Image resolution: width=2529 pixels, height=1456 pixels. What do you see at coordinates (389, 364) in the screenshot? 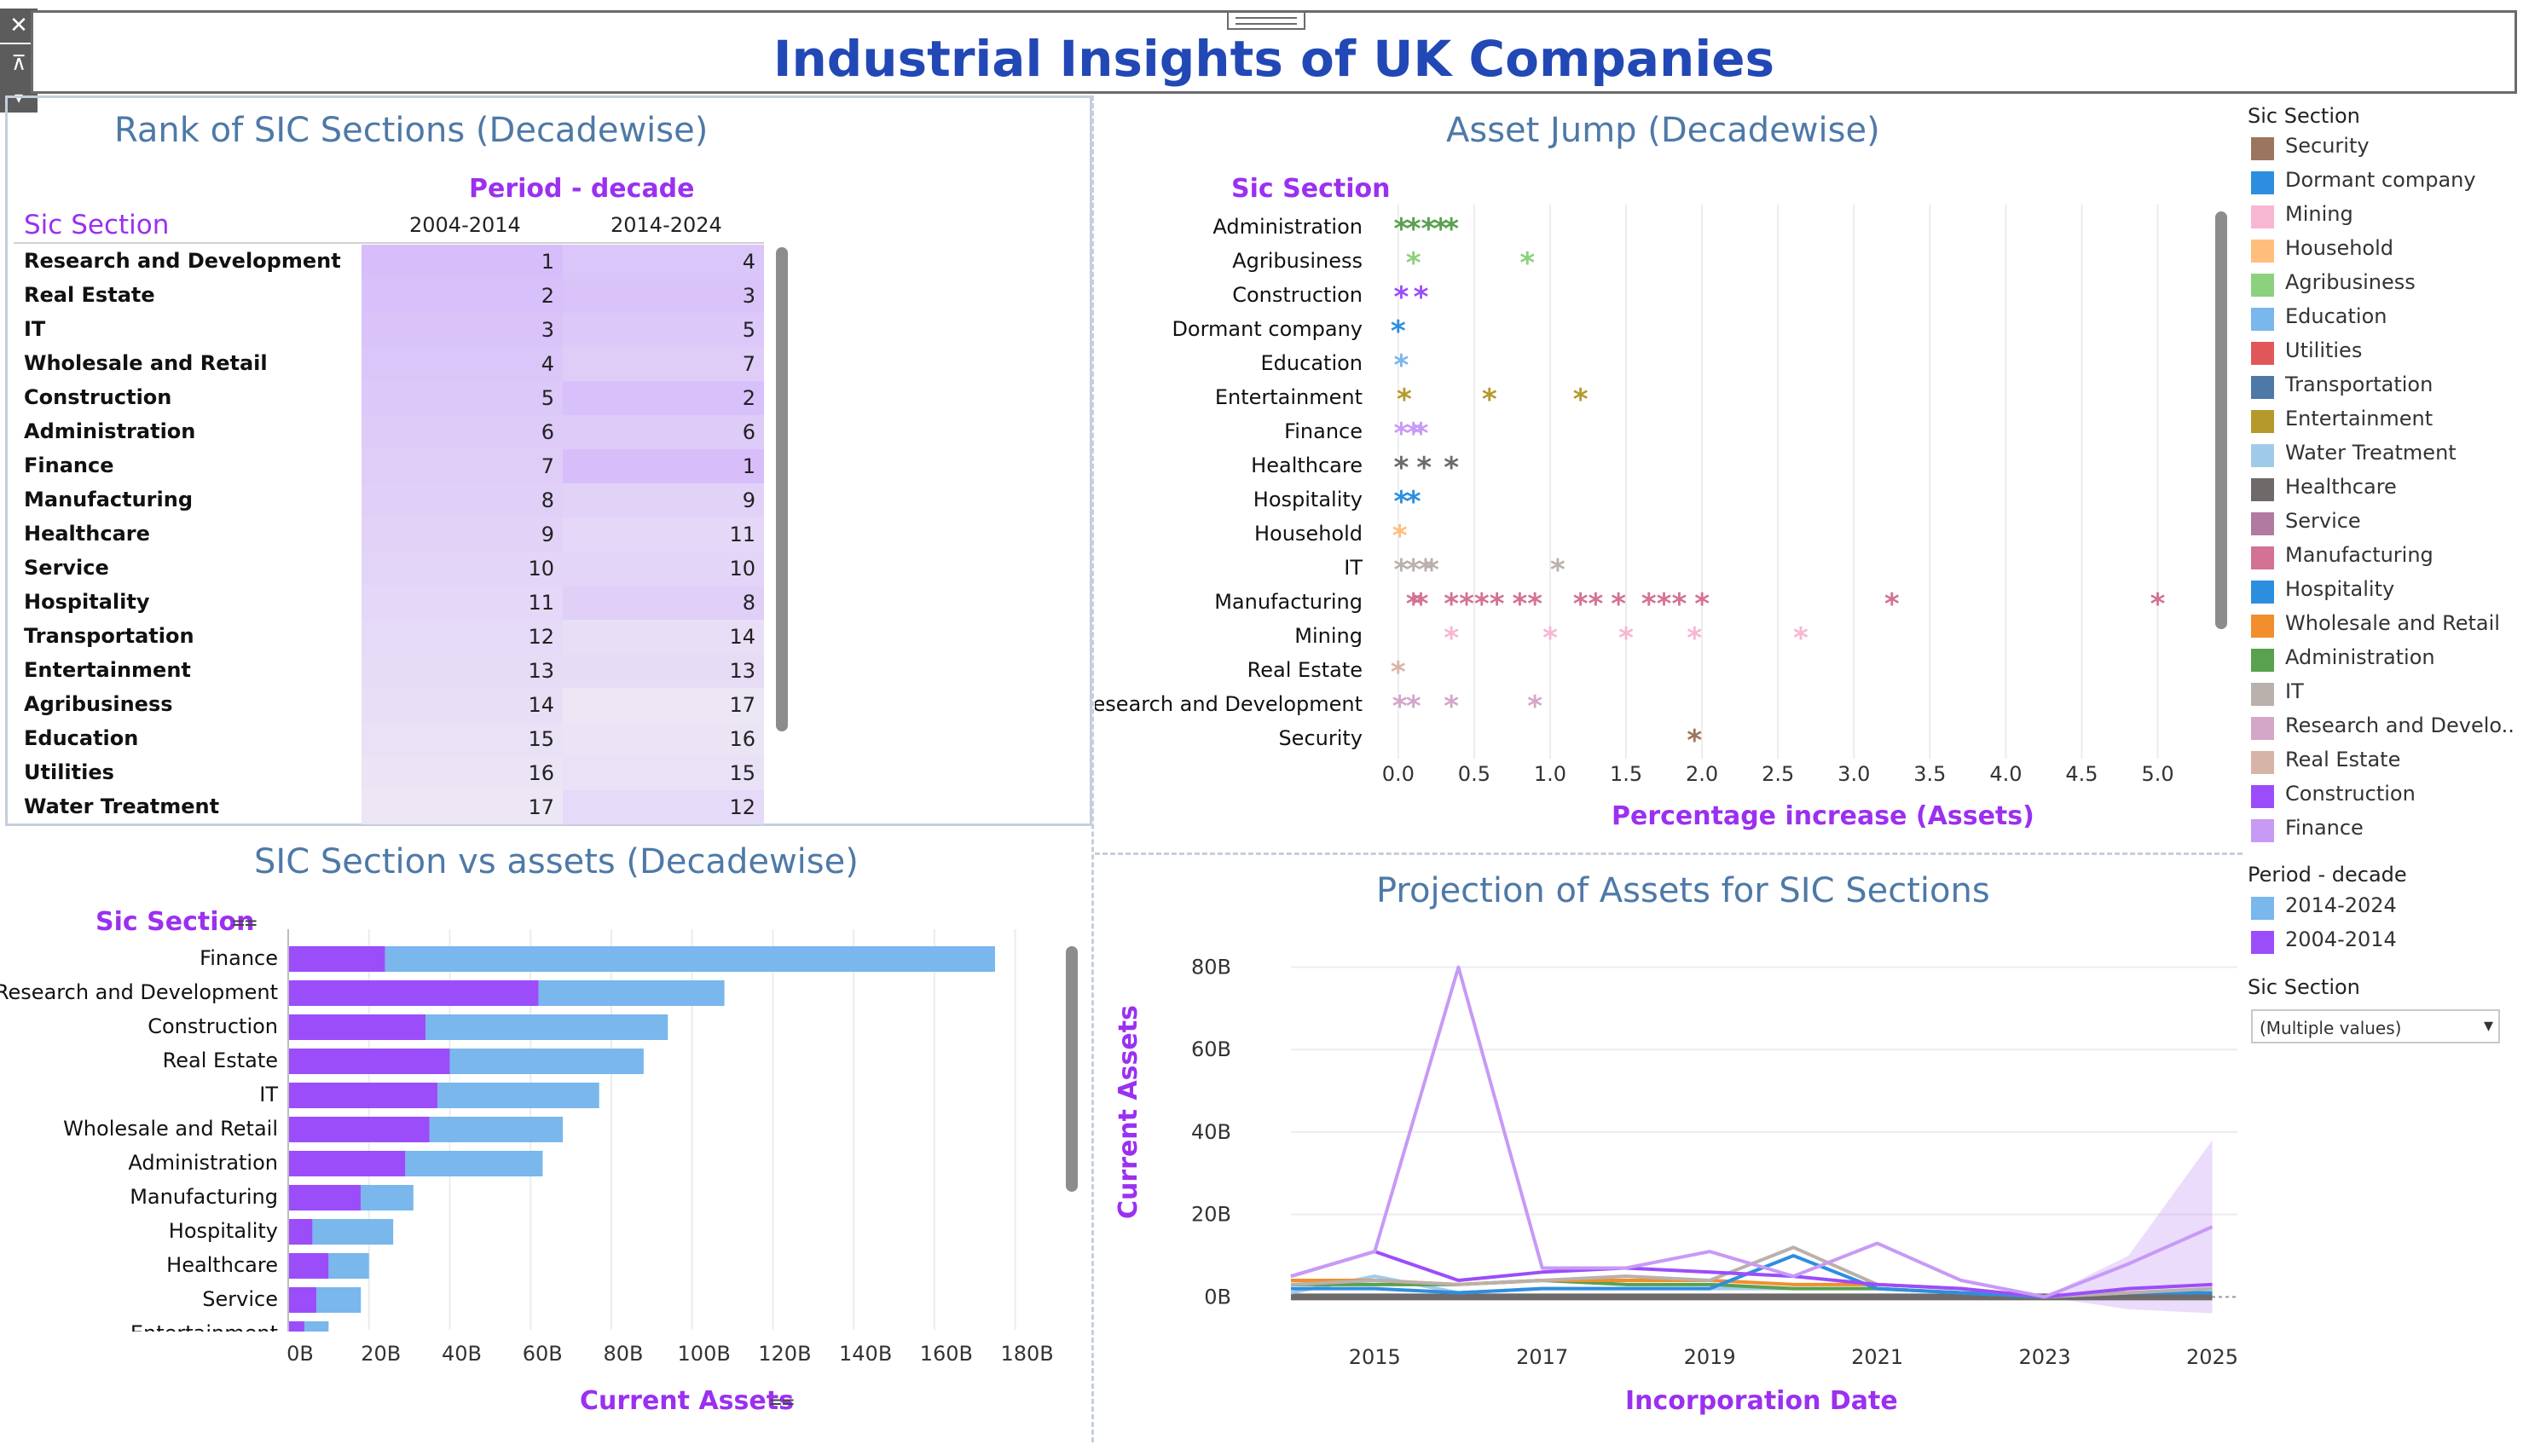
I see `rank-row: Wholesale and Retail 4 7` at bounding box center [389, 364].